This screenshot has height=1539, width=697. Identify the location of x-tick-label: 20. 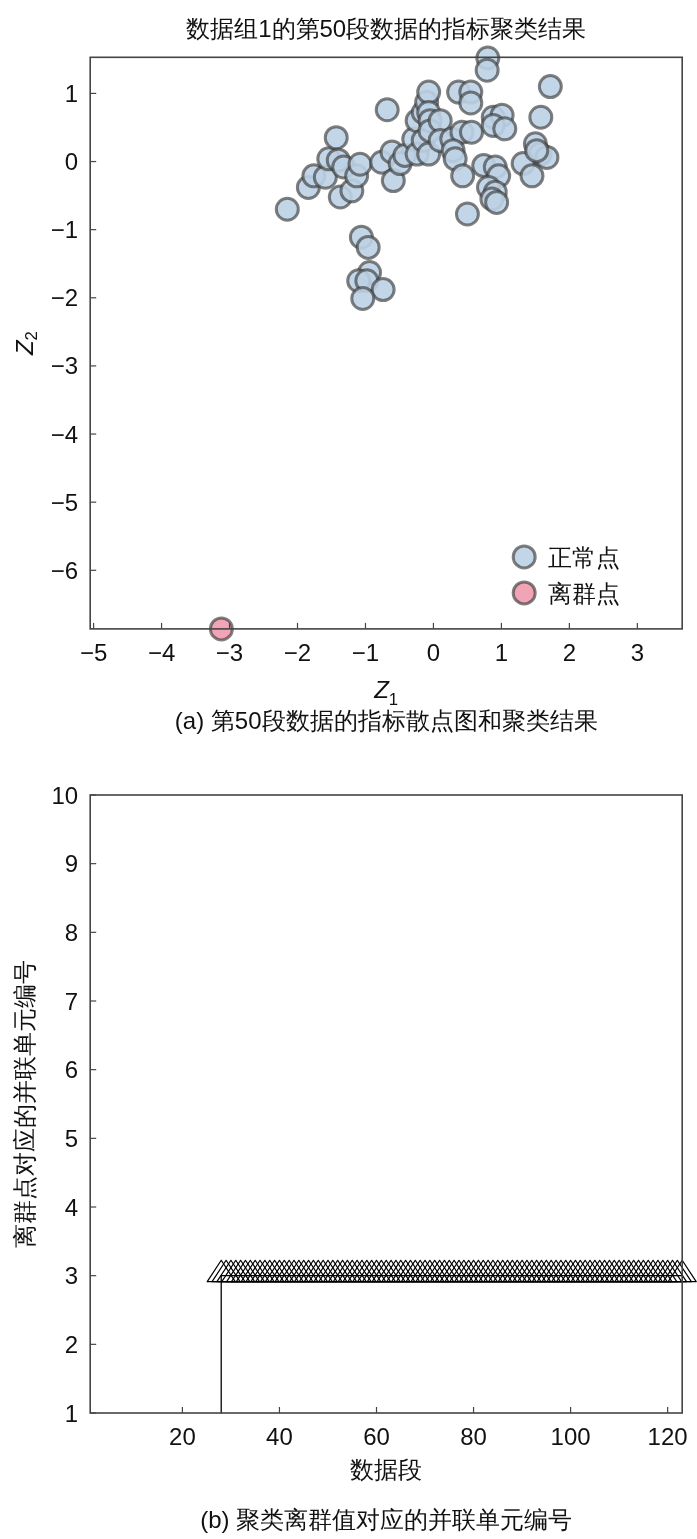
(182, 1436).